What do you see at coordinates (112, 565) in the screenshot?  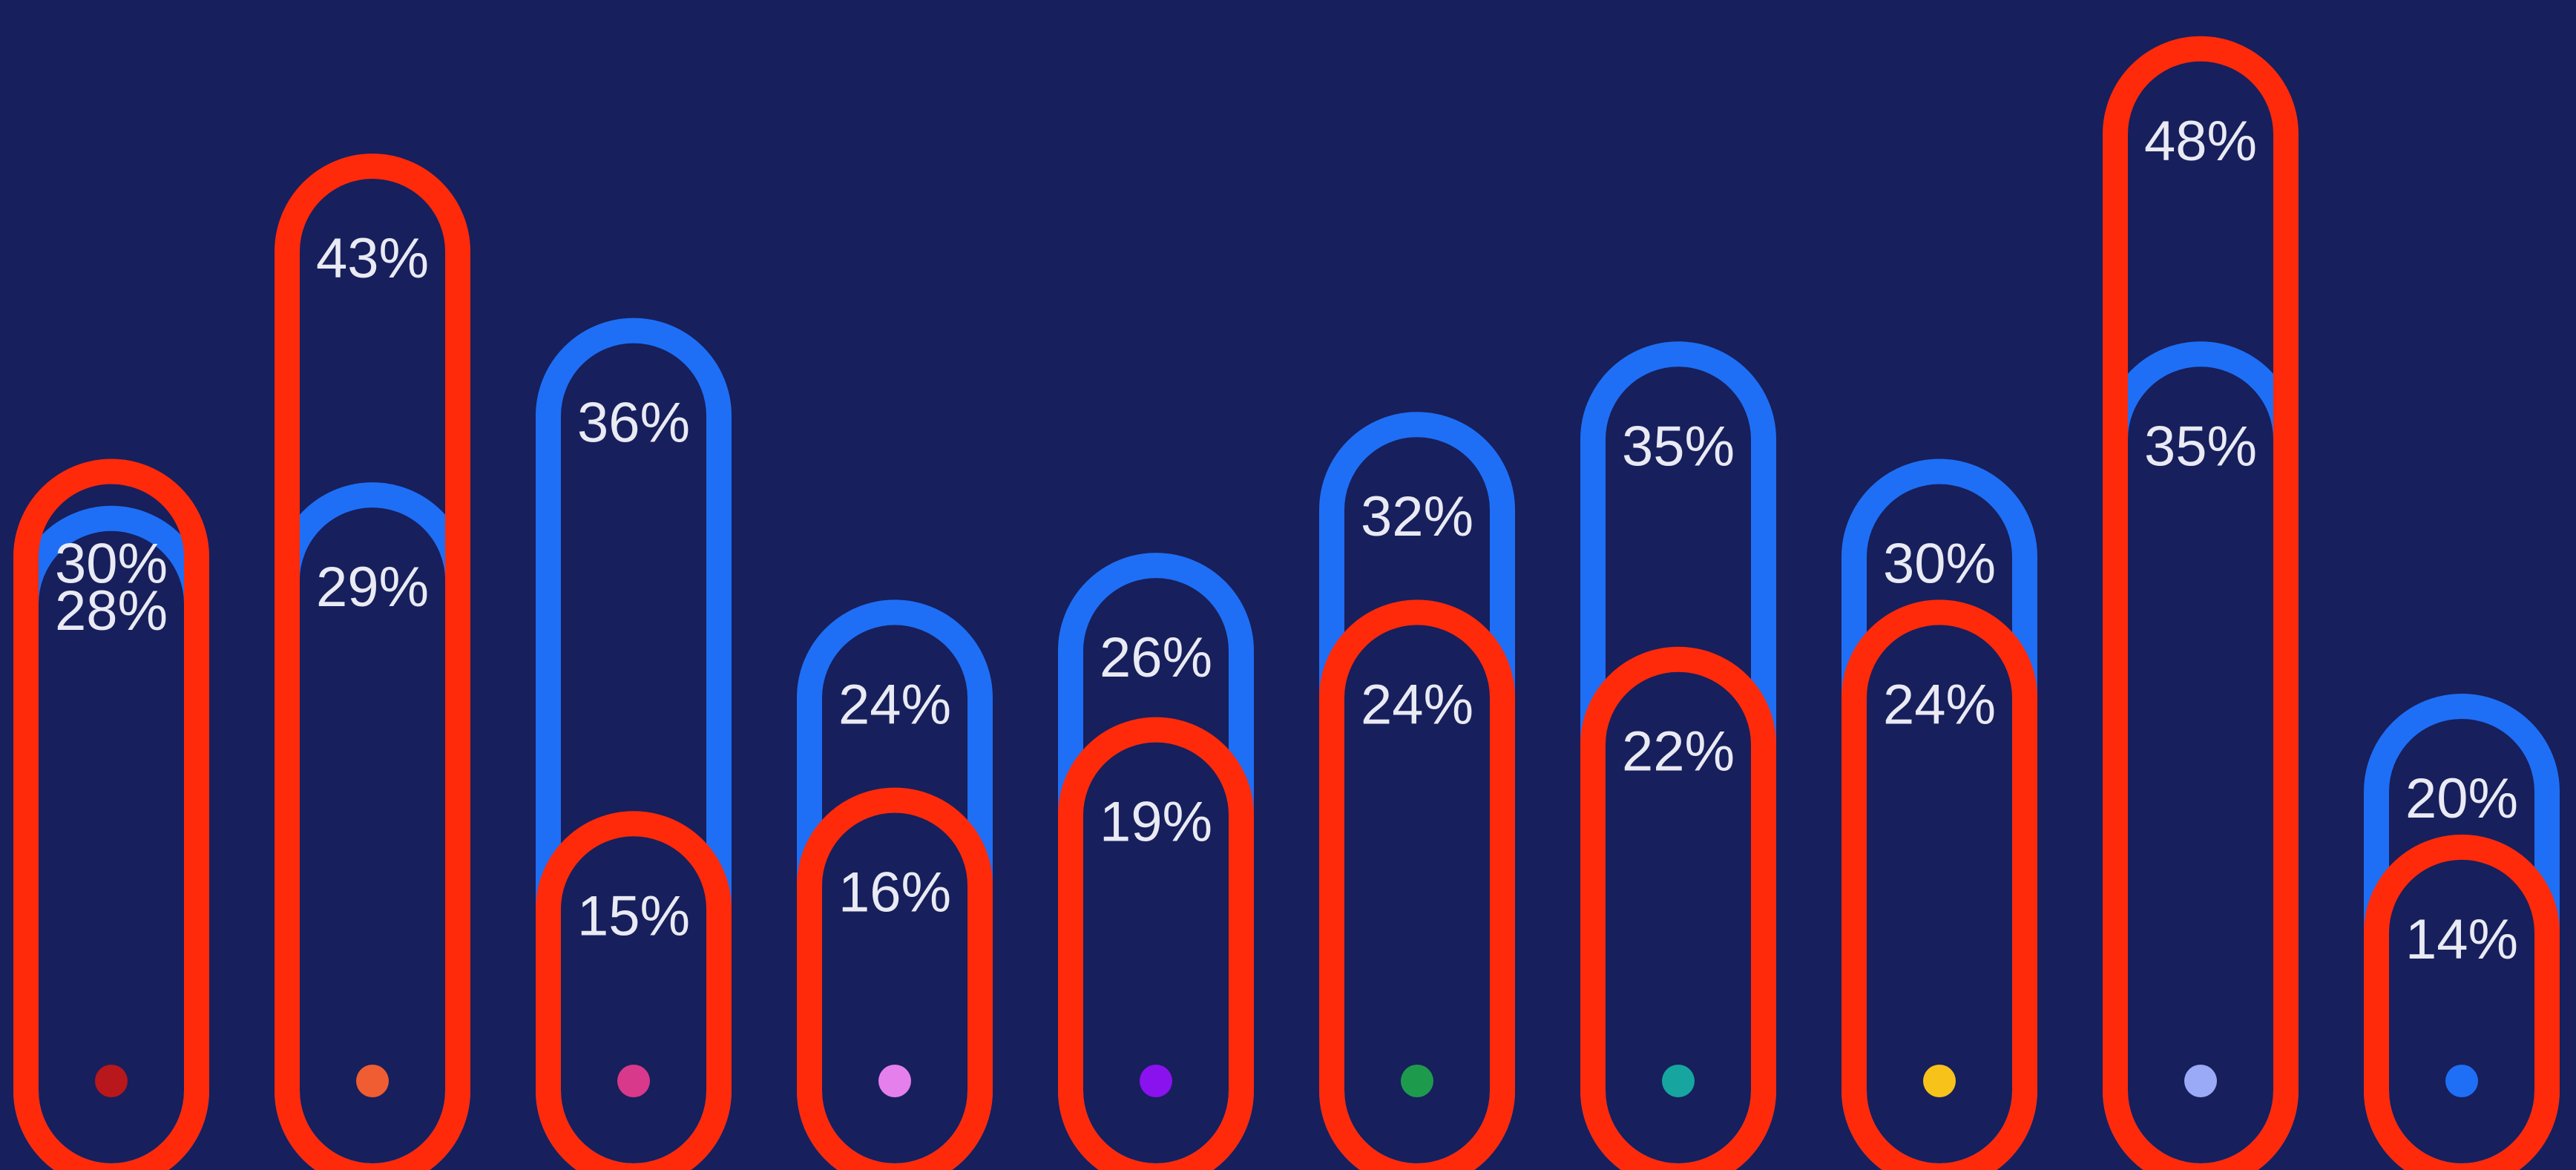 I see `red-value-label: 30%` at bounding box center [112, 565].